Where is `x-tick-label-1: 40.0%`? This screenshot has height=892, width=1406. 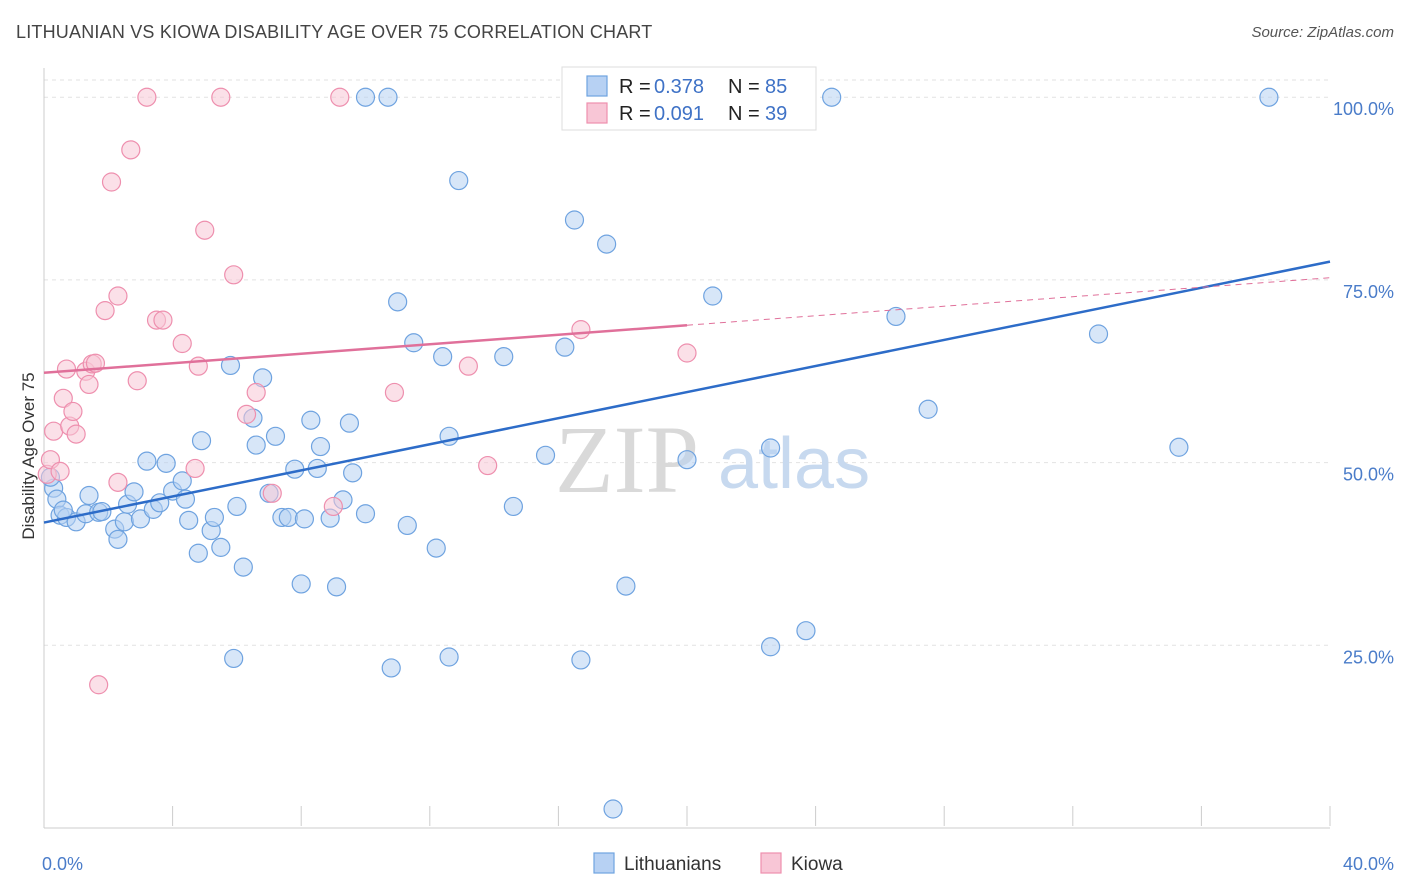 x-tick-label-1: 40.0% is located at coordinates (1368, 864).